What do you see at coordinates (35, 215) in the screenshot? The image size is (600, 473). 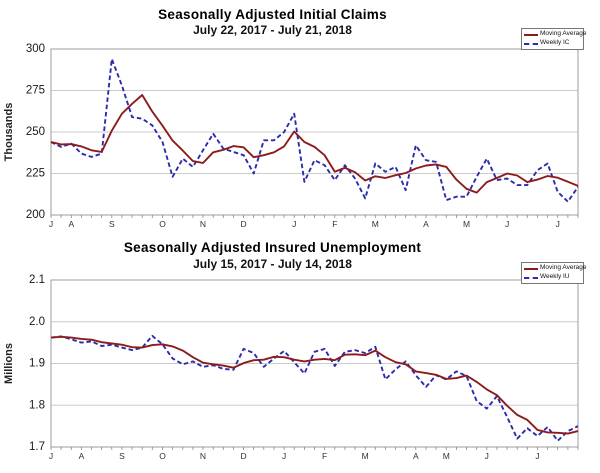 I see `y-tick-label: 200` at bounding box center [35, 215].